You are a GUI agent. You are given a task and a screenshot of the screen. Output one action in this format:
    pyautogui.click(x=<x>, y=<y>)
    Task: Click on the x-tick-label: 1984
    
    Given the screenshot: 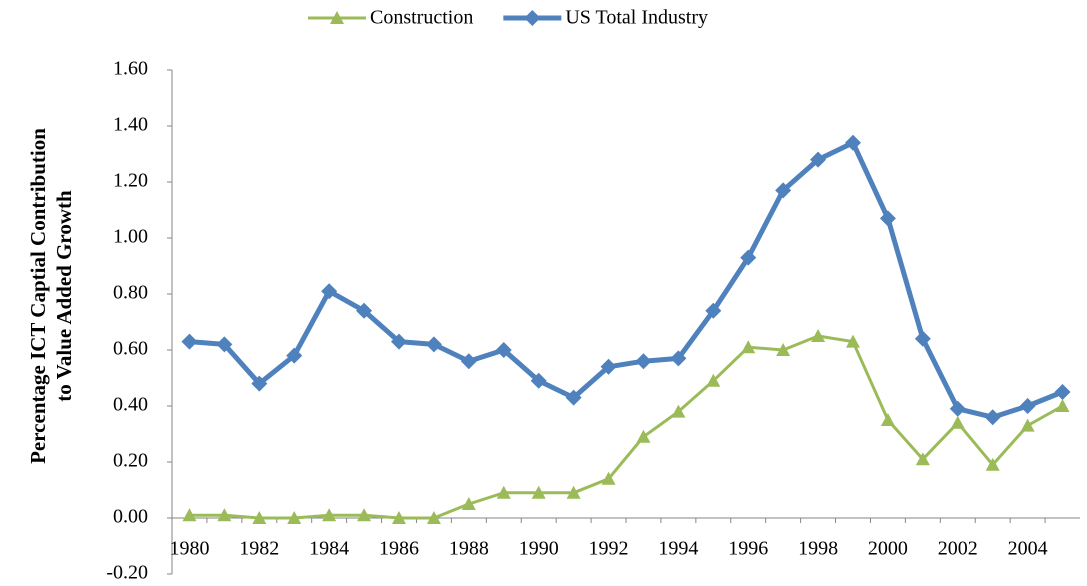 What is the action you would take?
    pyautogui.click(x=329, y=549)
    